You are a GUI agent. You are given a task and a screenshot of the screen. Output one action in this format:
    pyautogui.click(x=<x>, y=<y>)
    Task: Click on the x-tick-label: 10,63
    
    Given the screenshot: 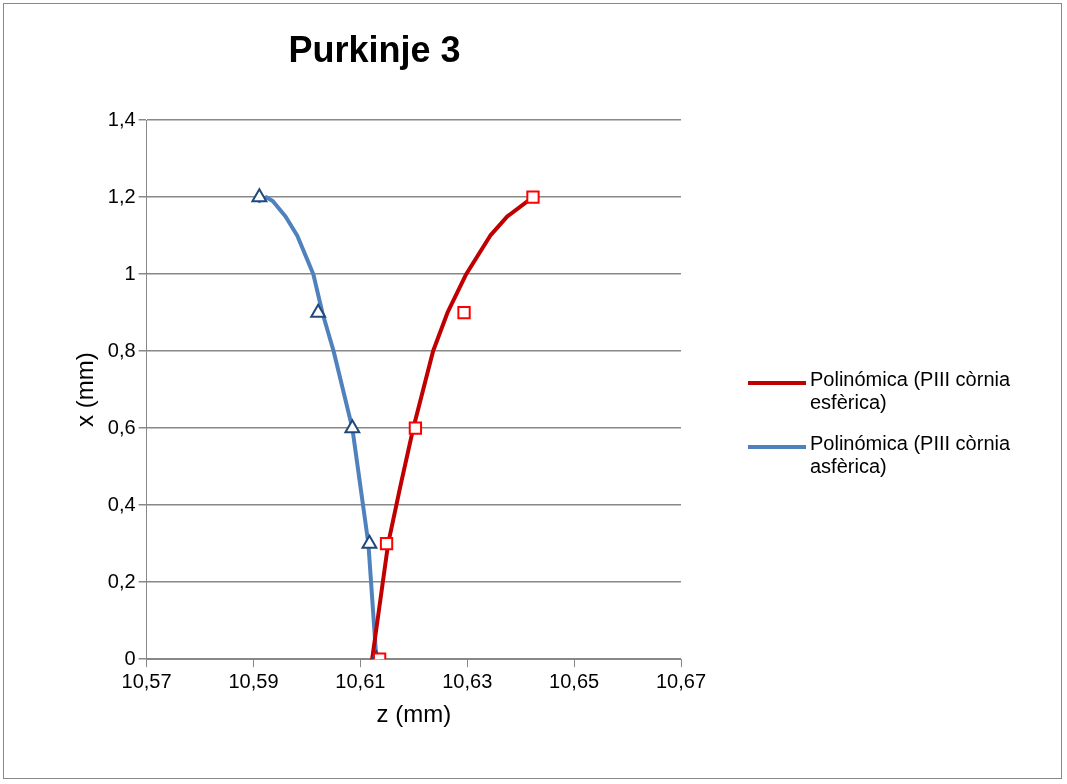 What is the action you would take?
    pyautogui.click(x=467, y=680)
    